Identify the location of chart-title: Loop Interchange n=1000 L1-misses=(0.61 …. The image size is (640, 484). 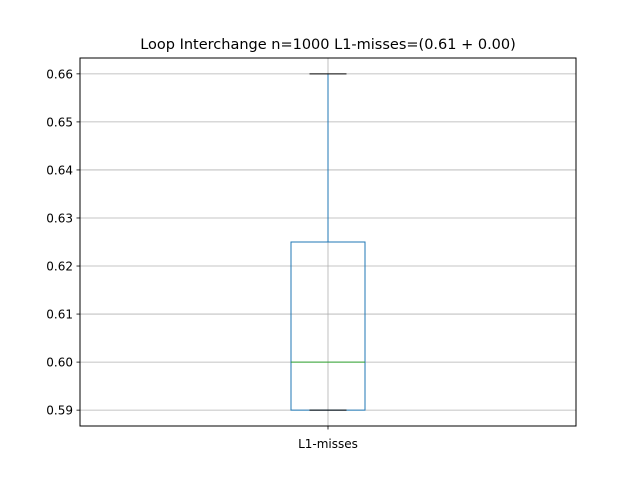
(328, 45).